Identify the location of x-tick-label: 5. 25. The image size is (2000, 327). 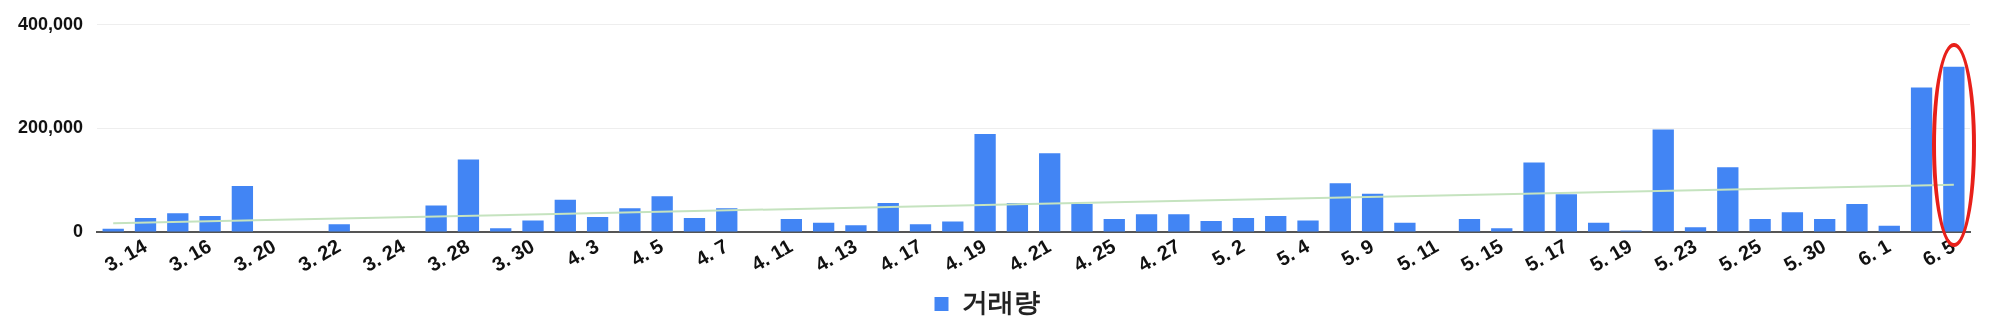
(1740, 255).